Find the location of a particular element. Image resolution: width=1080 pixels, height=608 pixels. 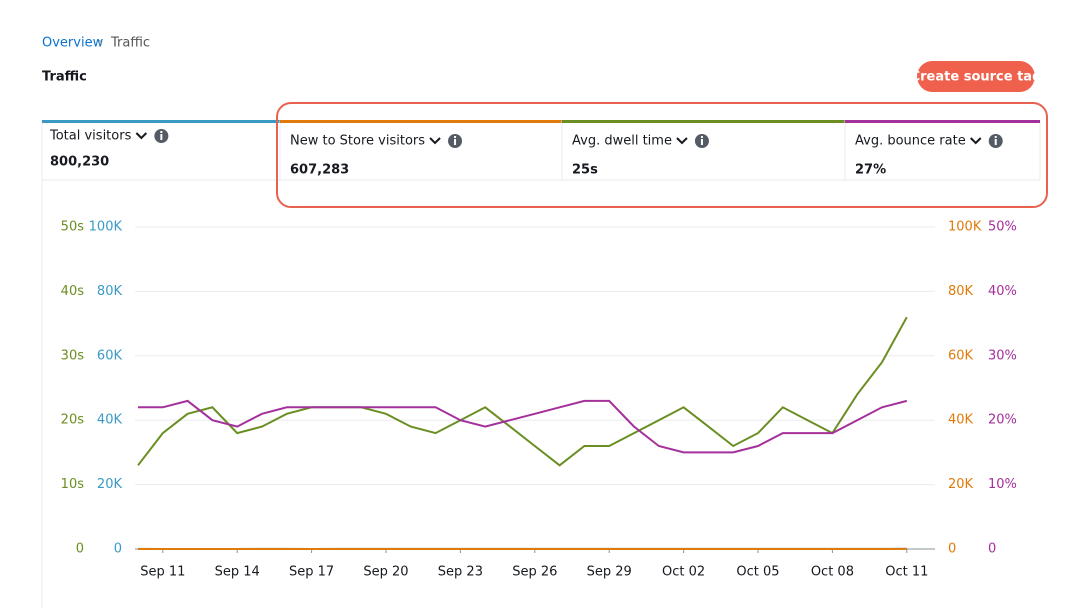

metric-value: 800,230 is located at coordinates (79, 162).